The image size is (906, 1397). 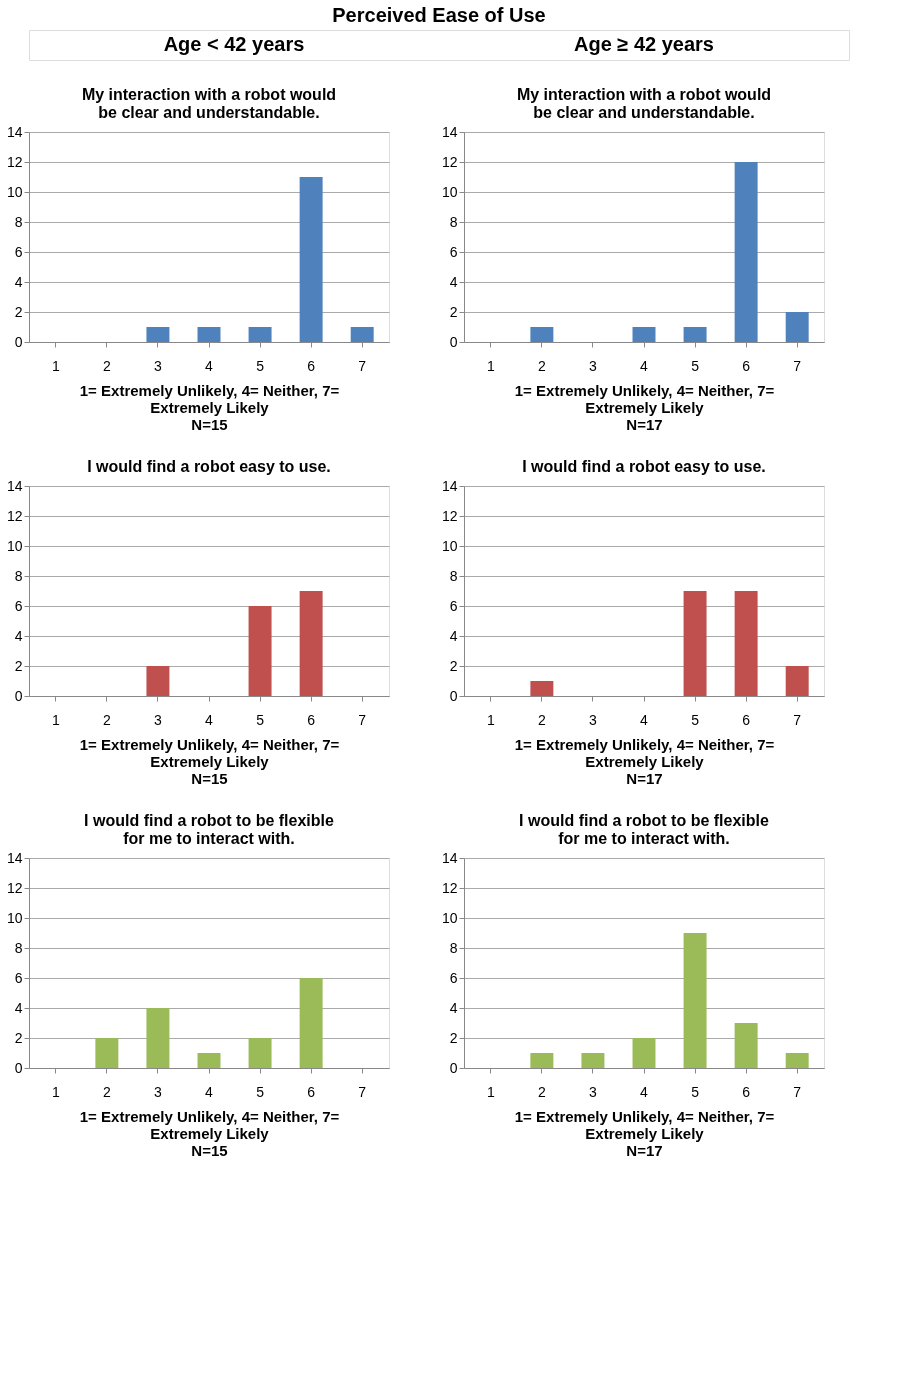 What do you see at coordinates (644, 44) in the screenshot?
I see `text: Age ≥ 42 years` at bounding box center [644, 44].